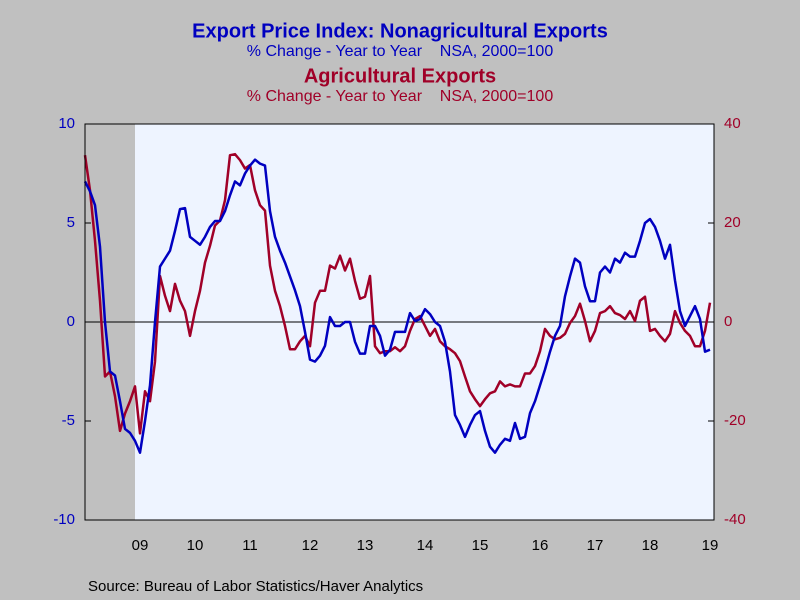  Describe the element at coordinates (71, 222) in the screenshot. I see `y-tick-label: 5` at that location.